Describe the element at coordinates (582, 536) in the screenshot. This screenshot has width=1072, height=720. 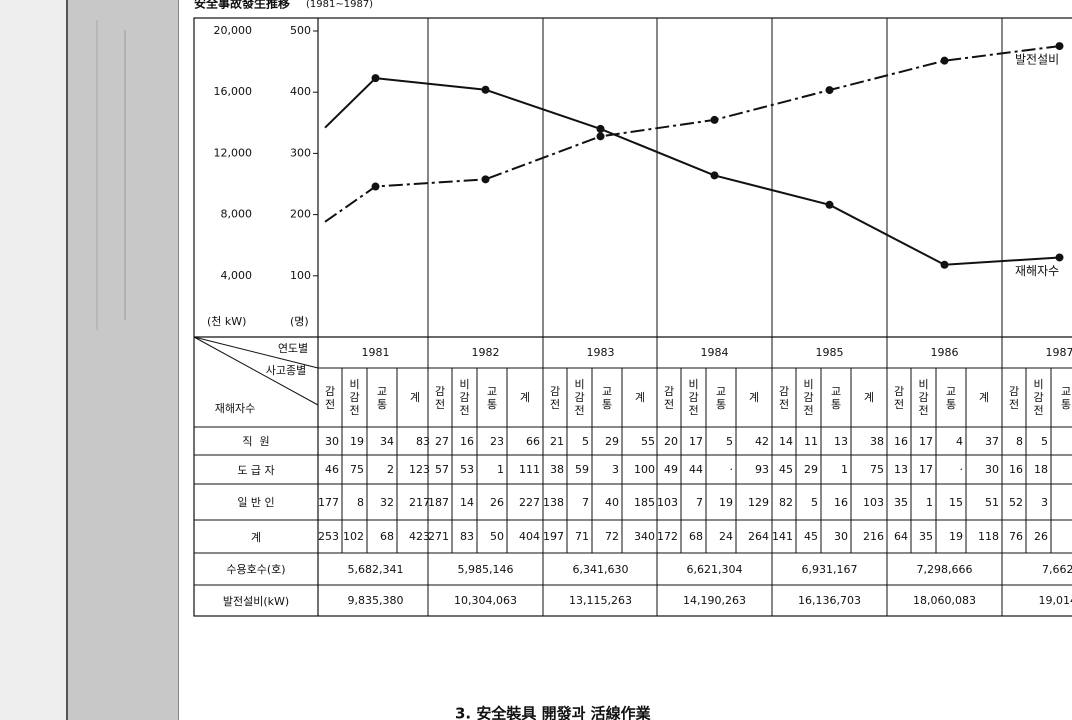
I see `table-cell: 71` at that location.